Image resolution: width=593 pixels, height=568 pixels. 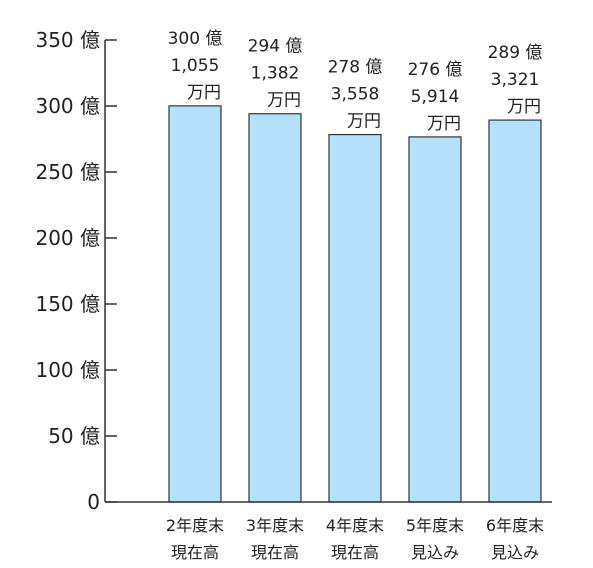 I want to click on y-axis: 0 50 億 100 億 150 億 200 億 250 億 300 億 350 億, so click(x=76, y=271).